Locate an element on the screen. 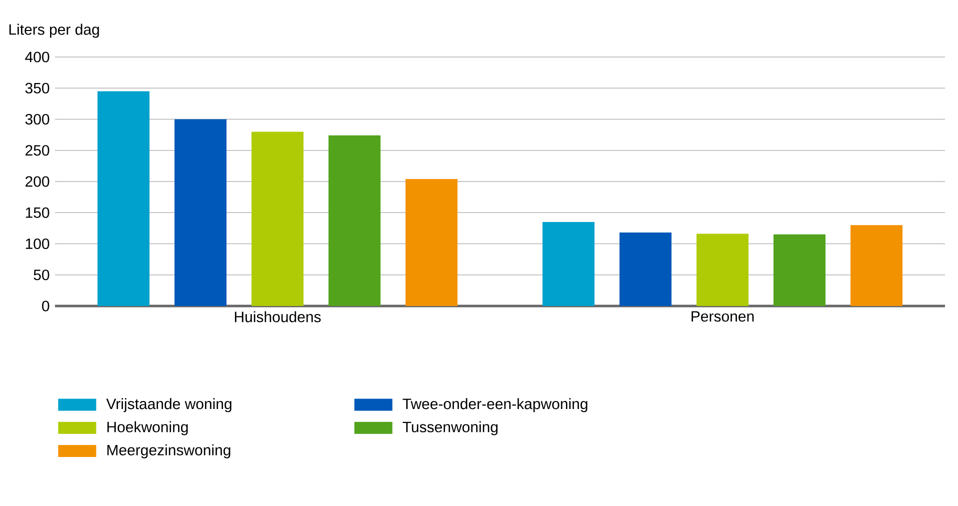  legend-label: Tussenwoning is located at coordinates (450, 428).